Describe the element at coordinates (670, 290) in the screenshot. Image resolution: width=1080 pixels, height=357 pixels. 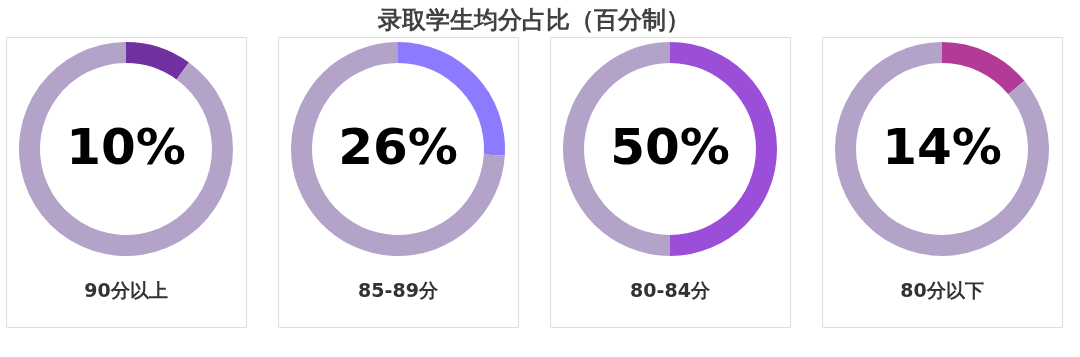
I see `text: 80-84分` at that location.